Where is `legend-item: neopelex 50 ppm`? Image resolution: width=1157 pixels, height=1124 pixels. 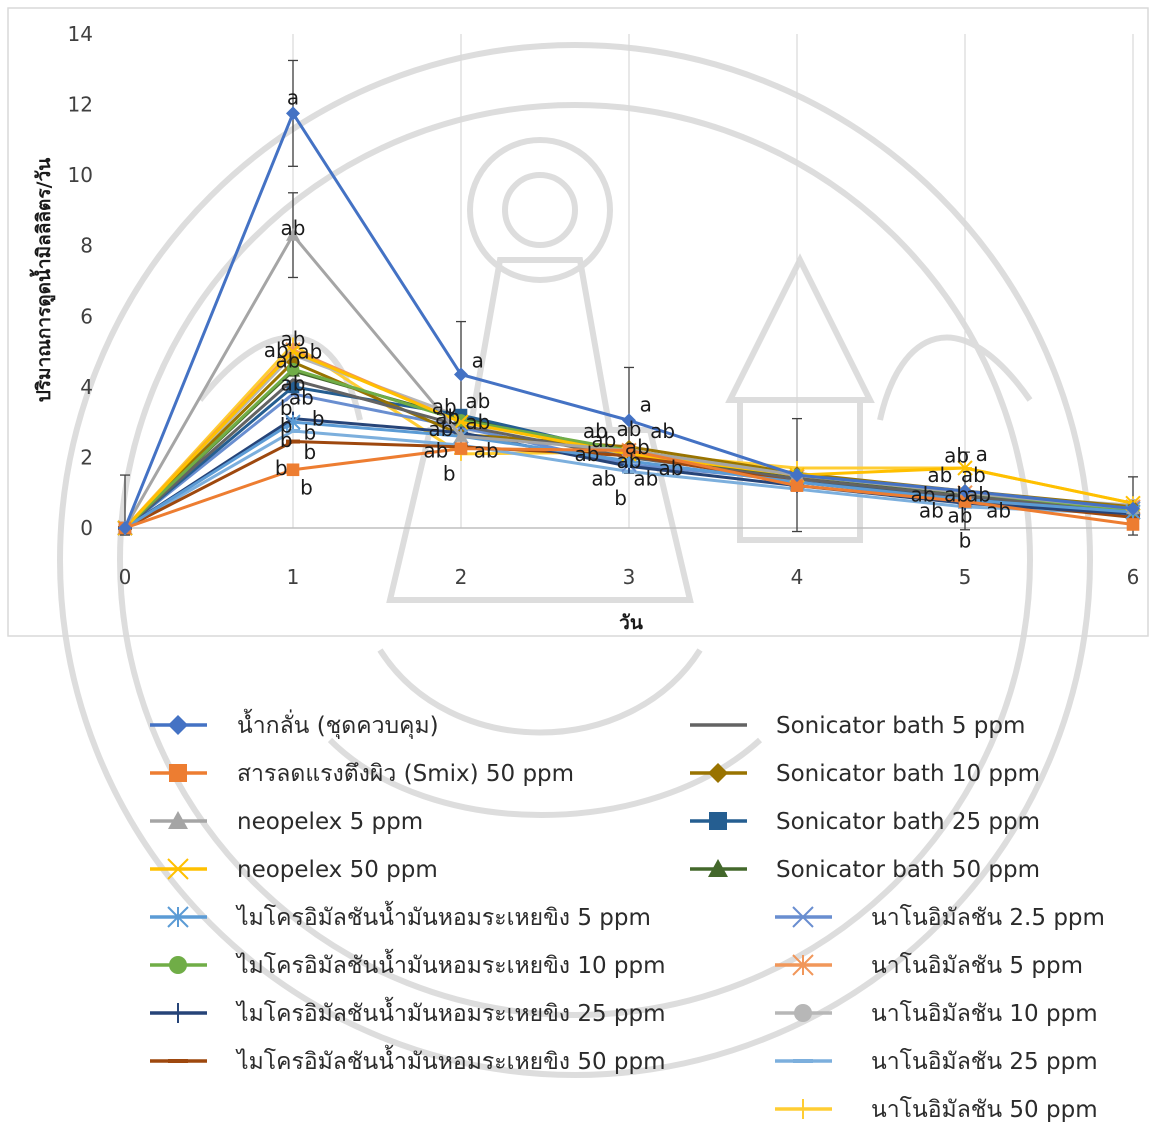
legend-item: neopelex 50 ppm is located at coordinates (294, 870).